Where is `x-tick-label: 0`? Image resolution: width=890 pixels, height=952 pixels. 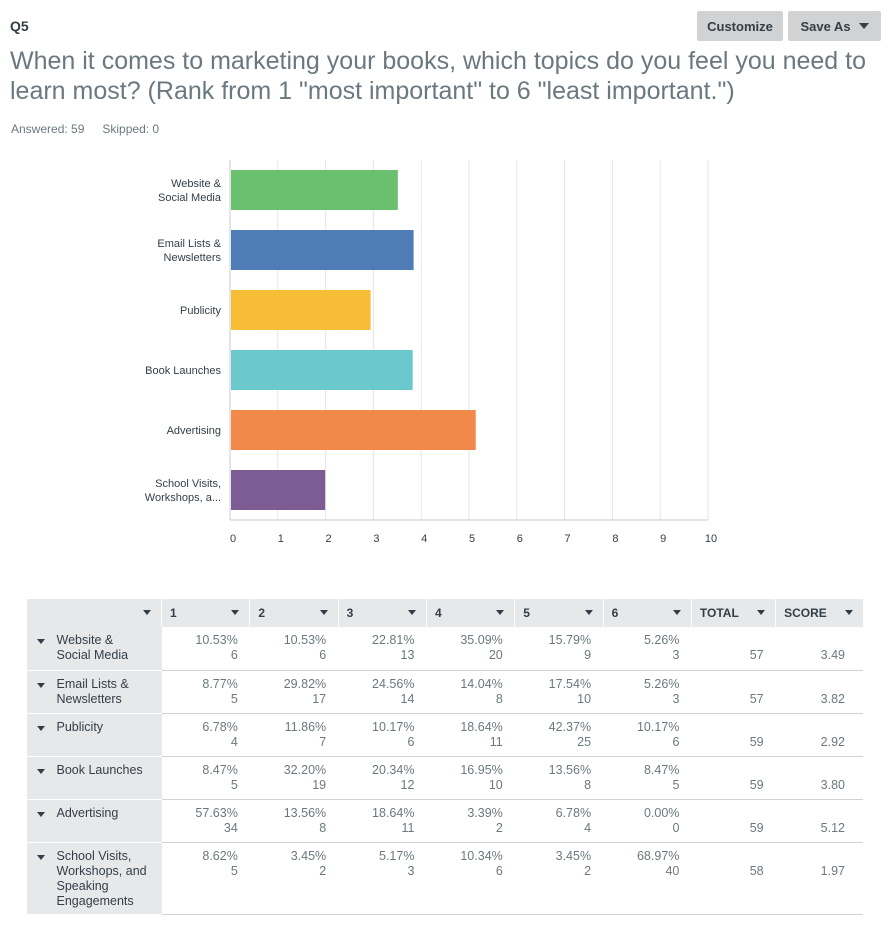
x-tick-label: 0 is located at coordinates (233, 539).